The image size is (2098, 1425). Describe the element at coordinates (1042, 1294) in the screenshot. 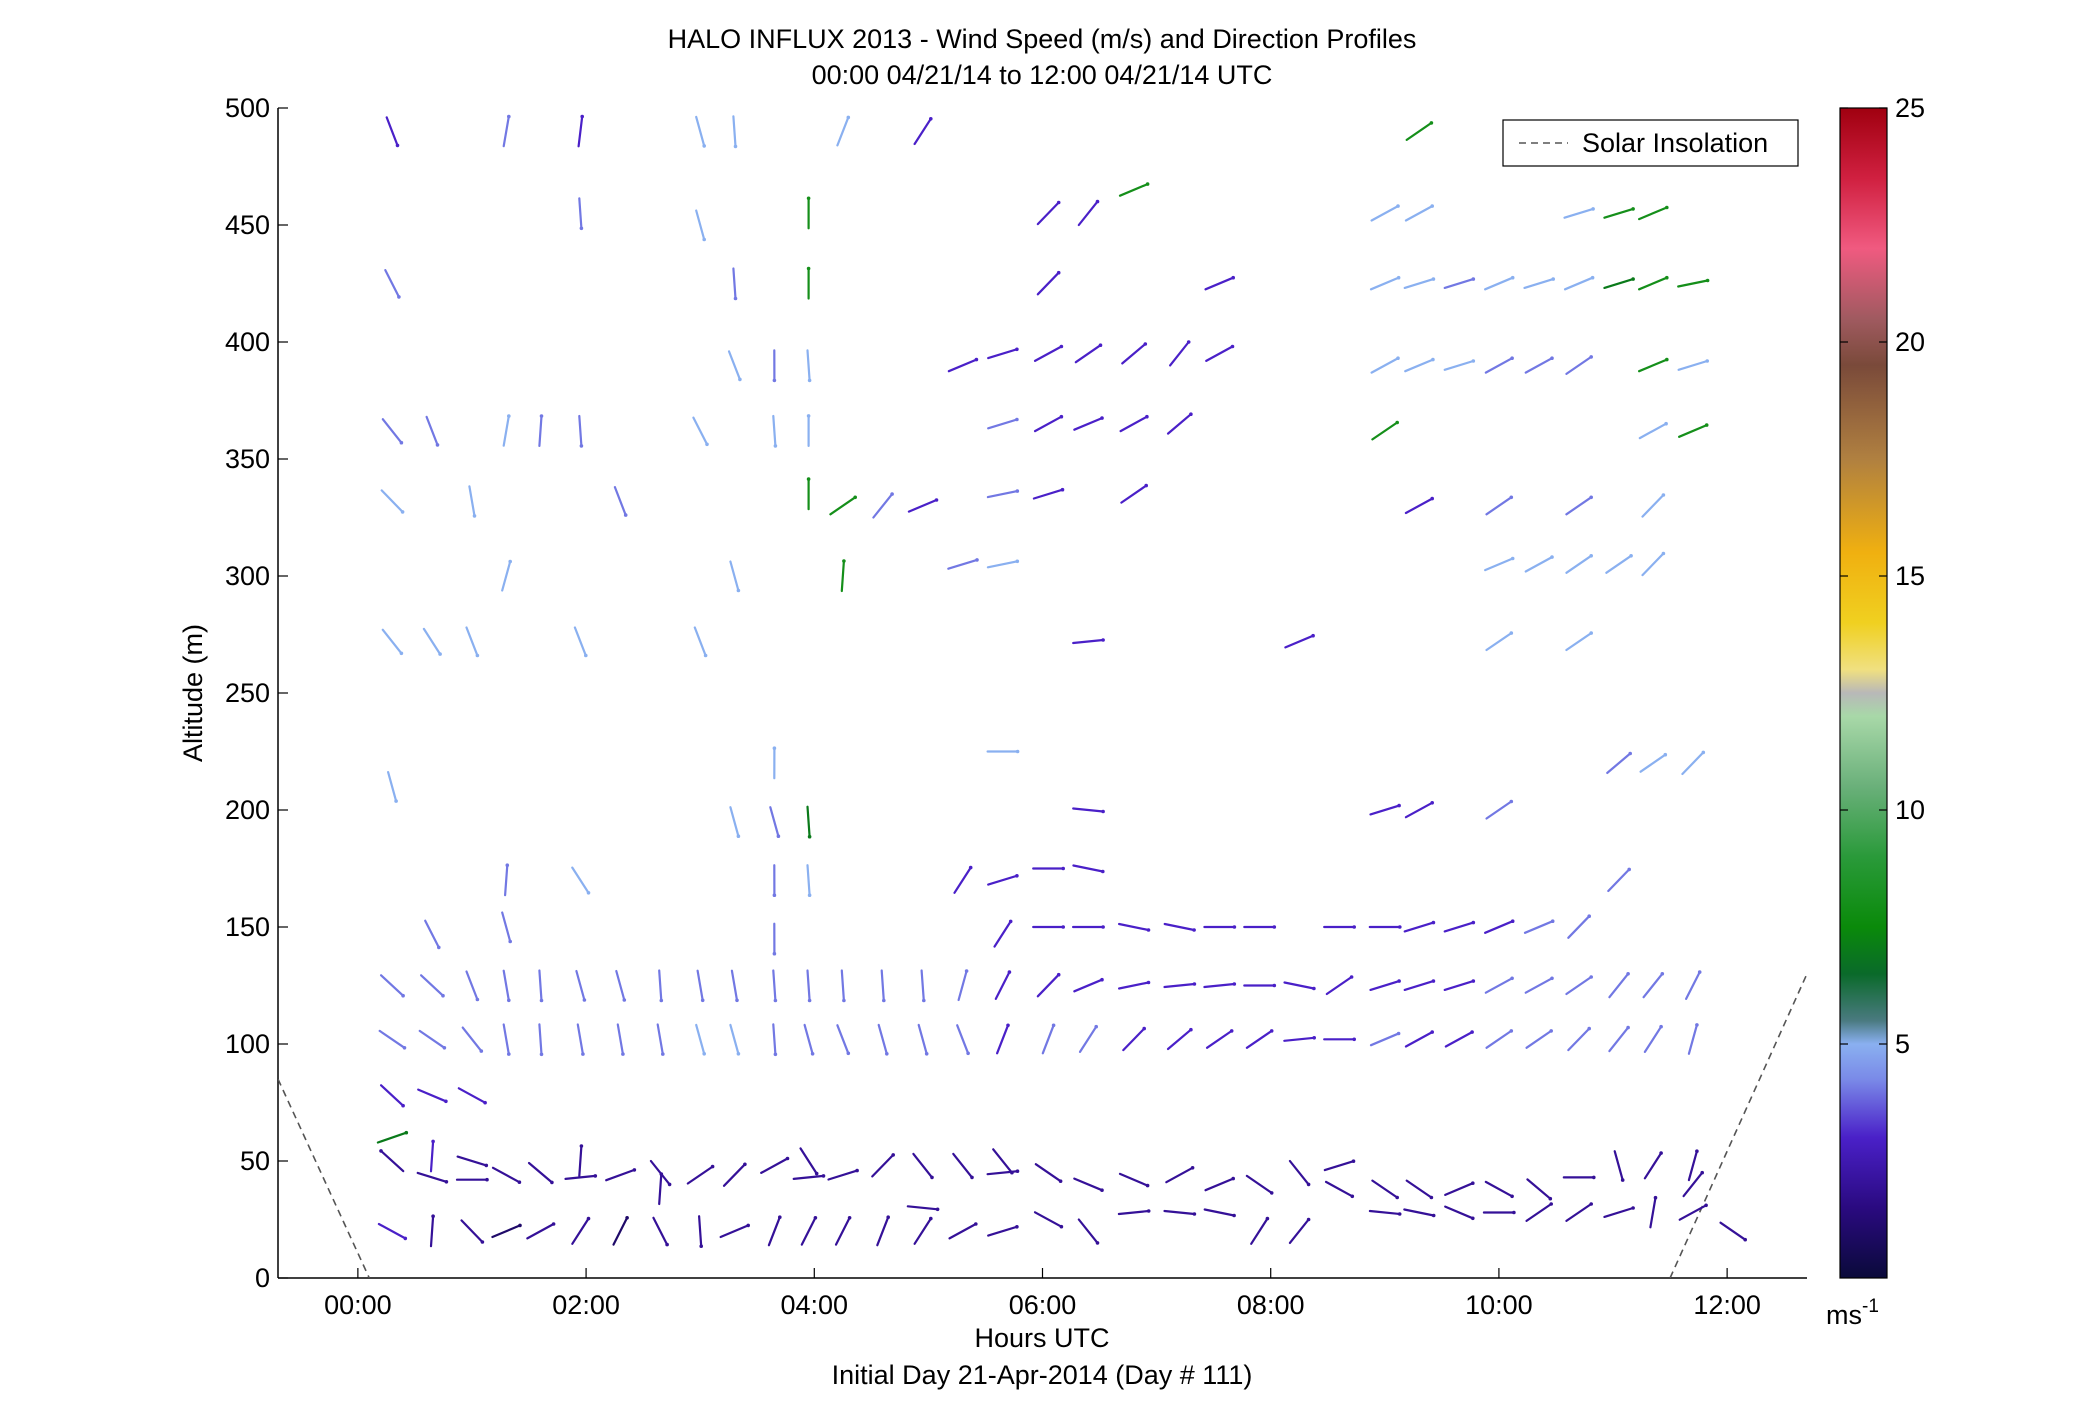

I see `x-axis-ticks: 00:00 02:00 04:00 06:00 08:00 10:00 12:00` at that location.